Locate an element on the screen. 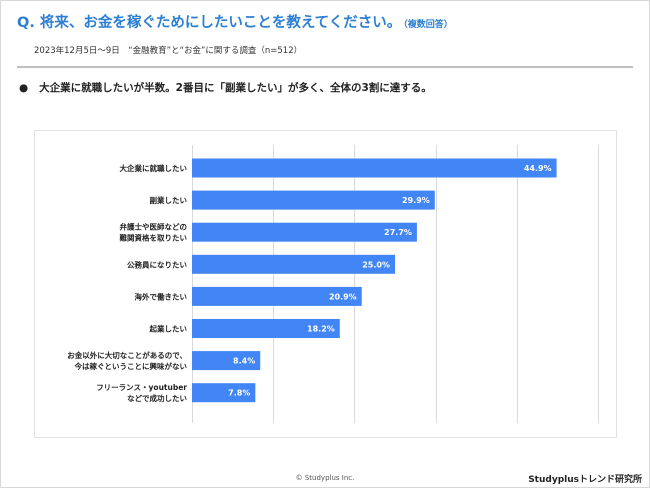 The height and width of the screenshot is (488, 650). brand-logo-text: Studyplusトレンド研究所 is located at coordinates (585, 480).